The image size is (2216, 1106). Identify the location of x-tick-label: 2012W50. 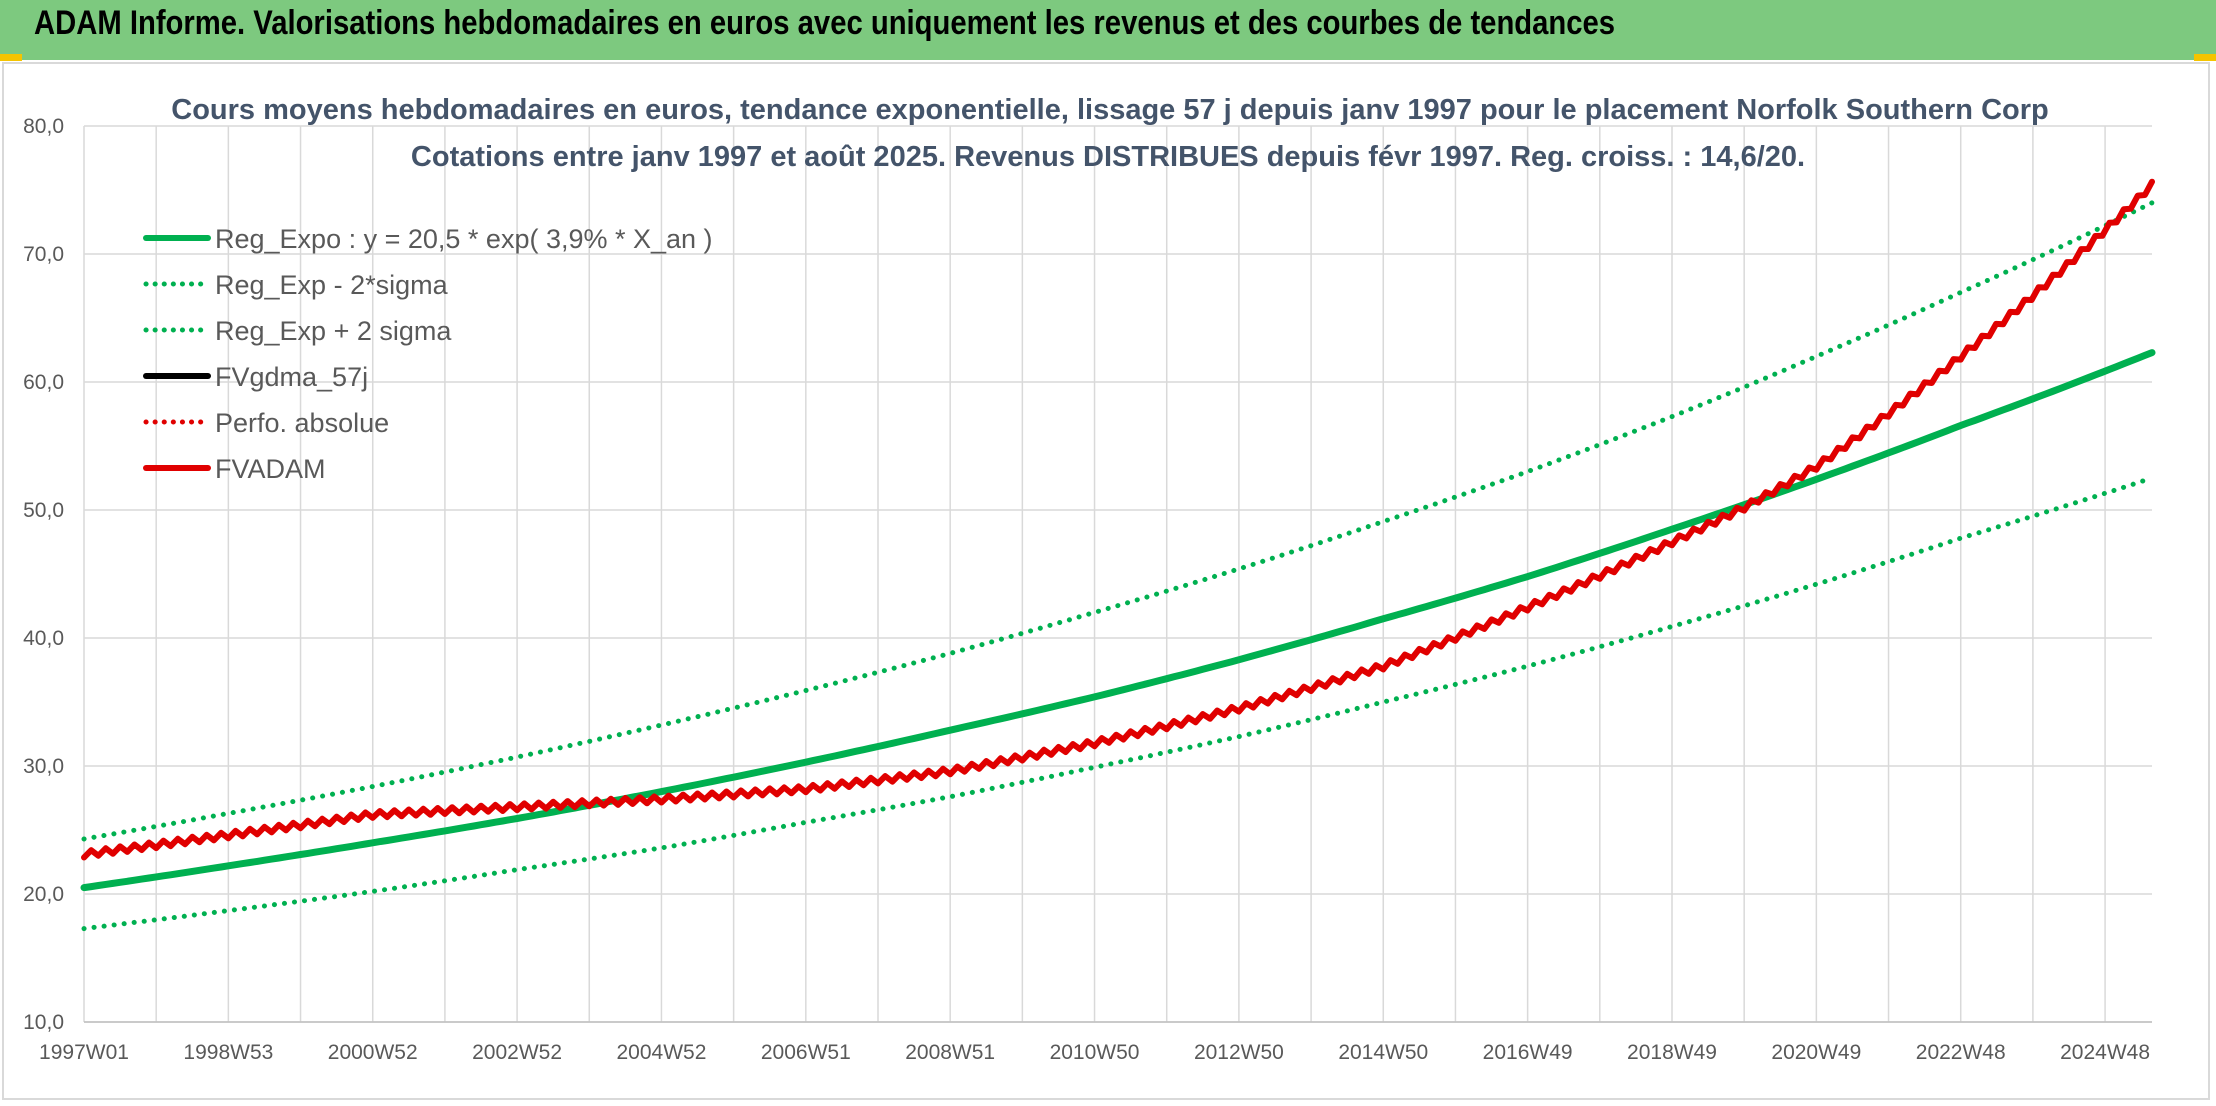
(1239, 1052).